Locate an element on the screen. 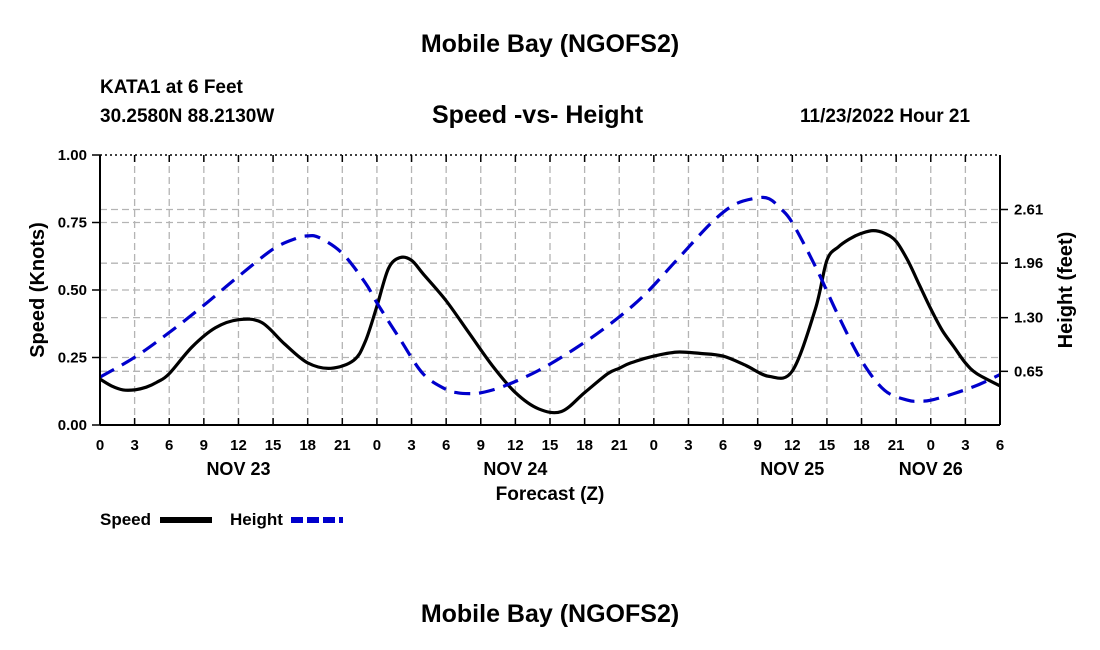 This screenshot has width=1100, height=650. date-label: NOV 26 is located at coordinates (931, 469).